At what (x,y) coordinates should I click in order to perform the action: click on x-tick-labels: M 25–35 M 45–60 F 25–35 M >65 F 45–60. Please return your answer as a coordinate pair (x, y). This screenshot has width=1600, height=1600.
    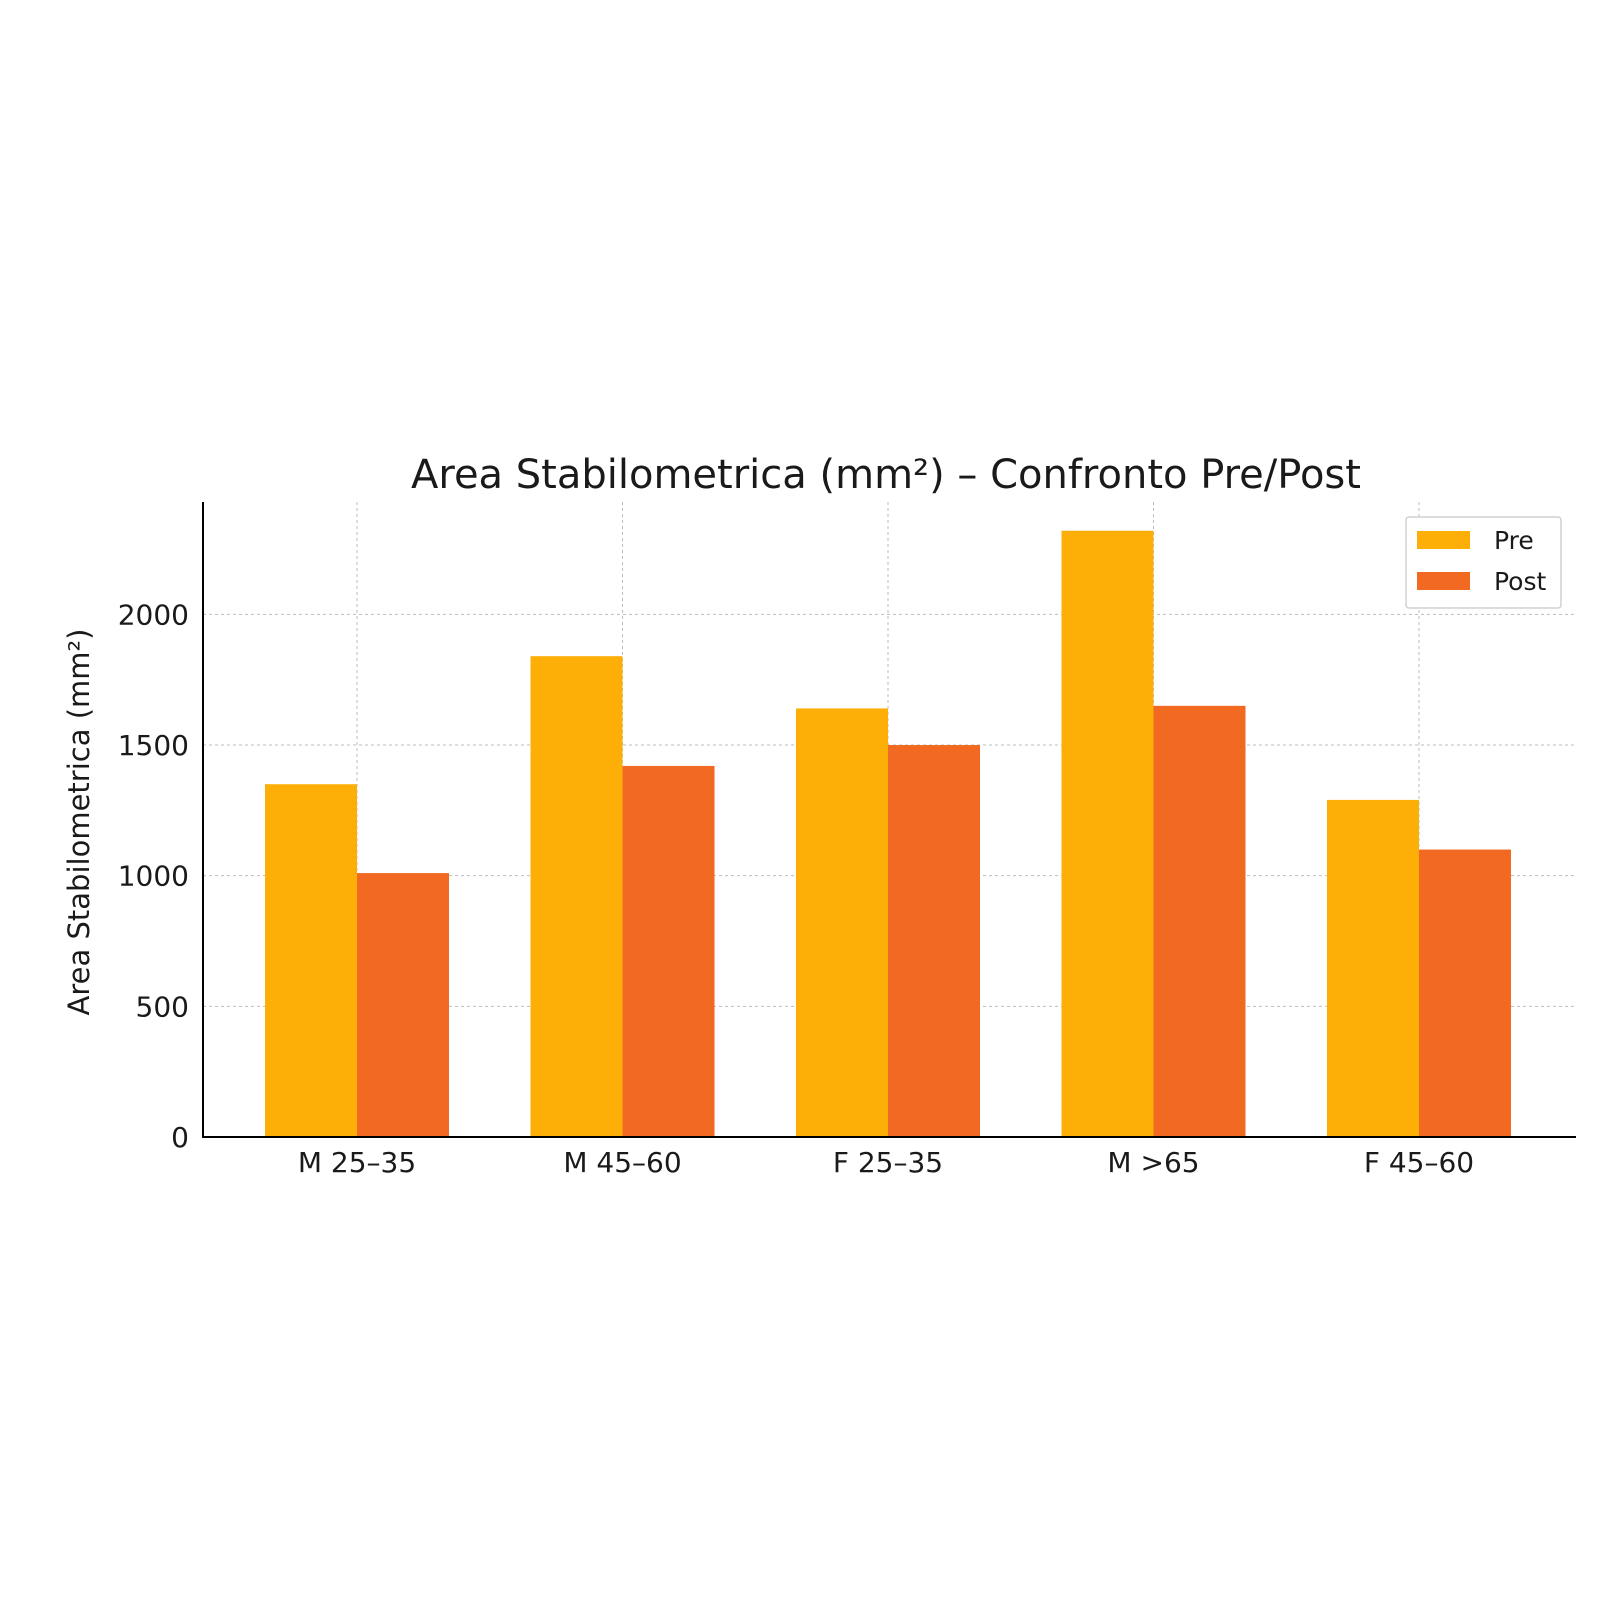
    Looking at the image, I should click on (886, 1162).